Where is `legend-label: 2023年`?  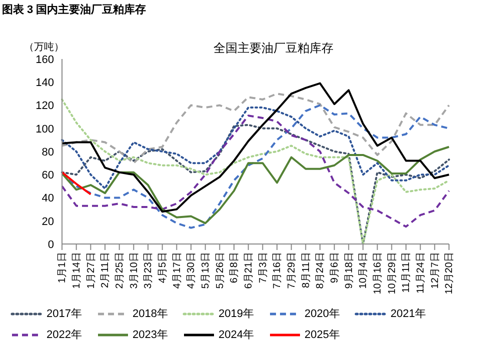
legend-label: 2023年 is located at coordinates (150, 335).